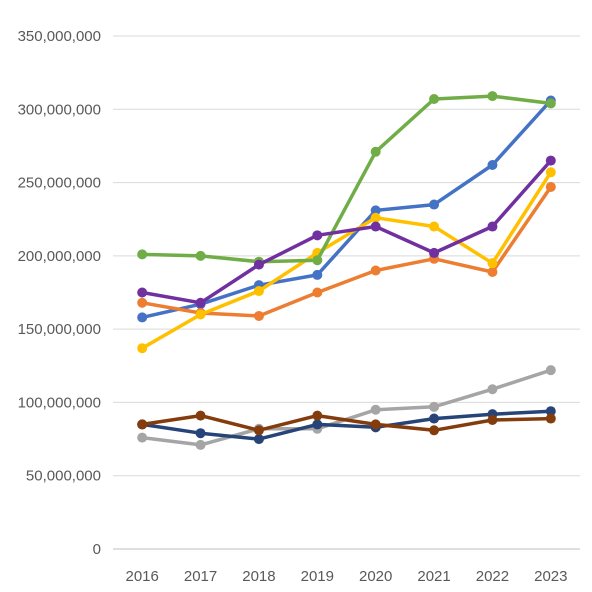  Describe the element at coordinates (63, 476) in the screenshot. I see `y-tick-label: 50,000,000` at that location.